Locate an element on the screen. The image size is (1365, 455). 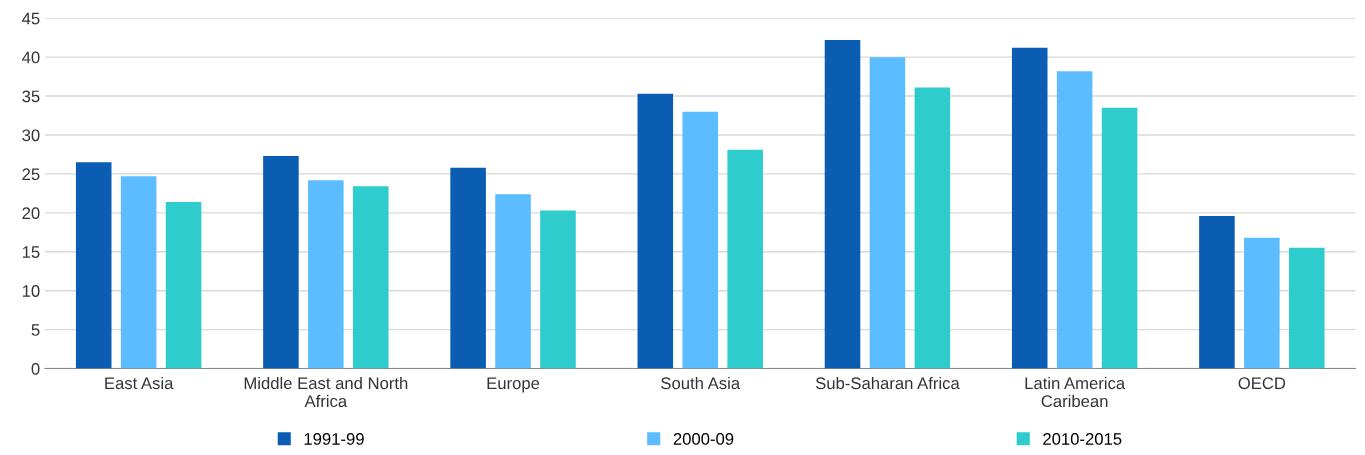
x-tick-label: South Asia is located at coordinates (701, 383).